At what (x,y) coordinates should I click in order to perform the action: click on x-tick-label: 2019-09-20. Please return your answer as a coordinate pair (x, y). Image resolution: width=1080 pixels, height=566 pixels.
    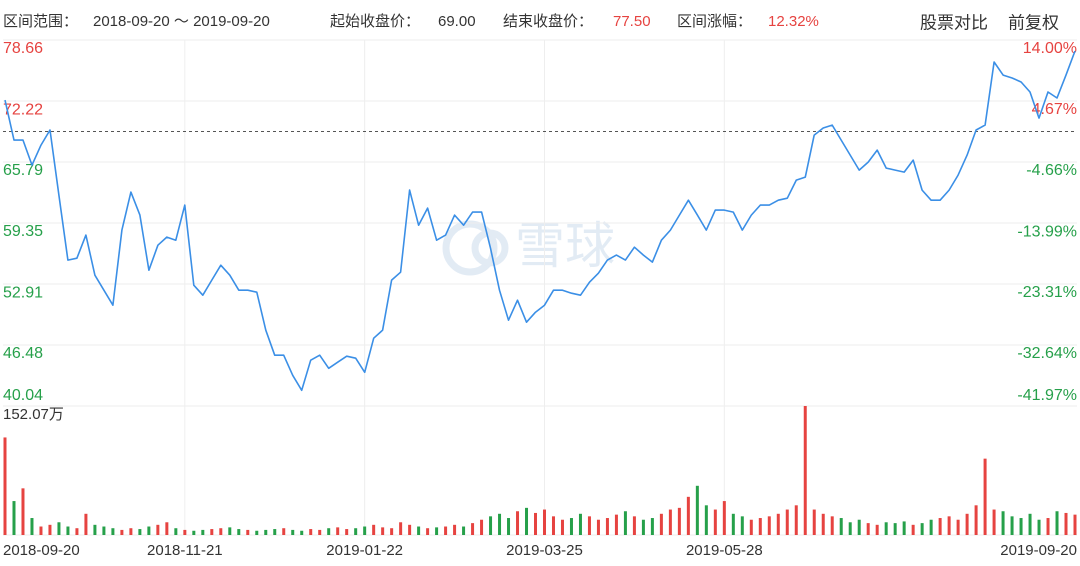
    Looking at the image, I should click on (1038, 550).